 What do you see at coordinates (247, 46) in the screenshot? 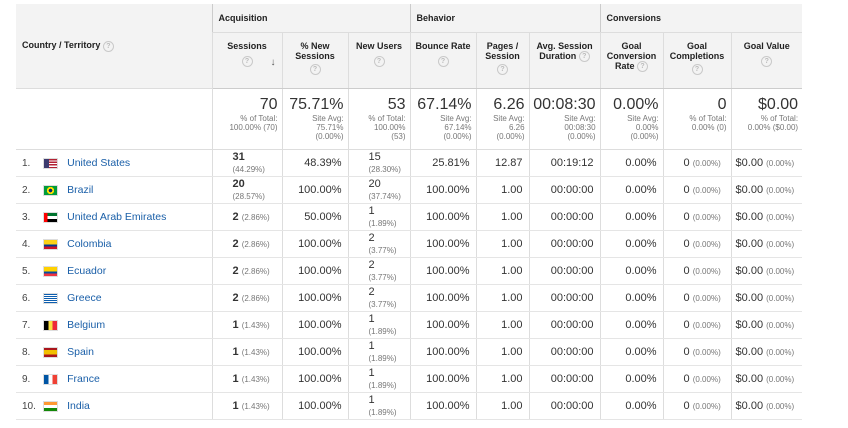
I see `sessions-header-label: Sessions` at bounding box center [247, 46].